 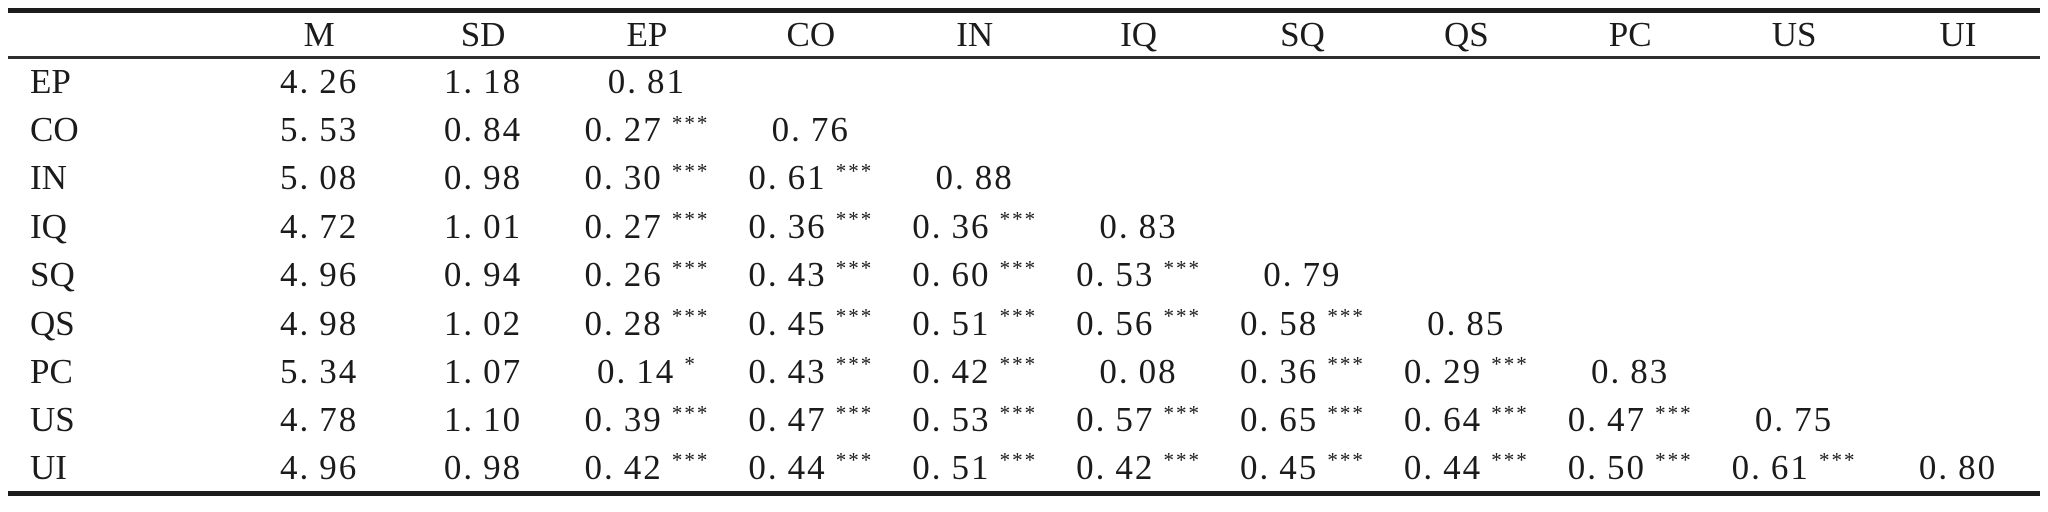 What do you see at coordinates (1279, 420) in the screenshot?
I see `cell-value: 0. 65` at bounding box center [1279, 420].